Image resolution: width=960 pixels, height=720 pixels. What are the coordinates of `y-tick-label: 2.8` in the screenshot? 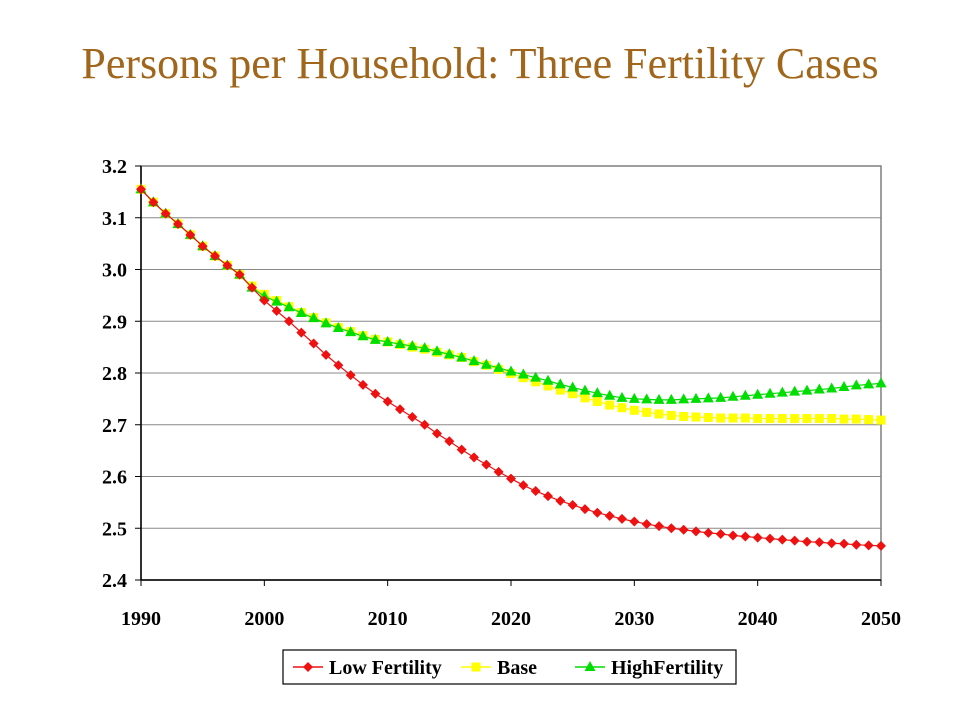 It's located at (114, 374).